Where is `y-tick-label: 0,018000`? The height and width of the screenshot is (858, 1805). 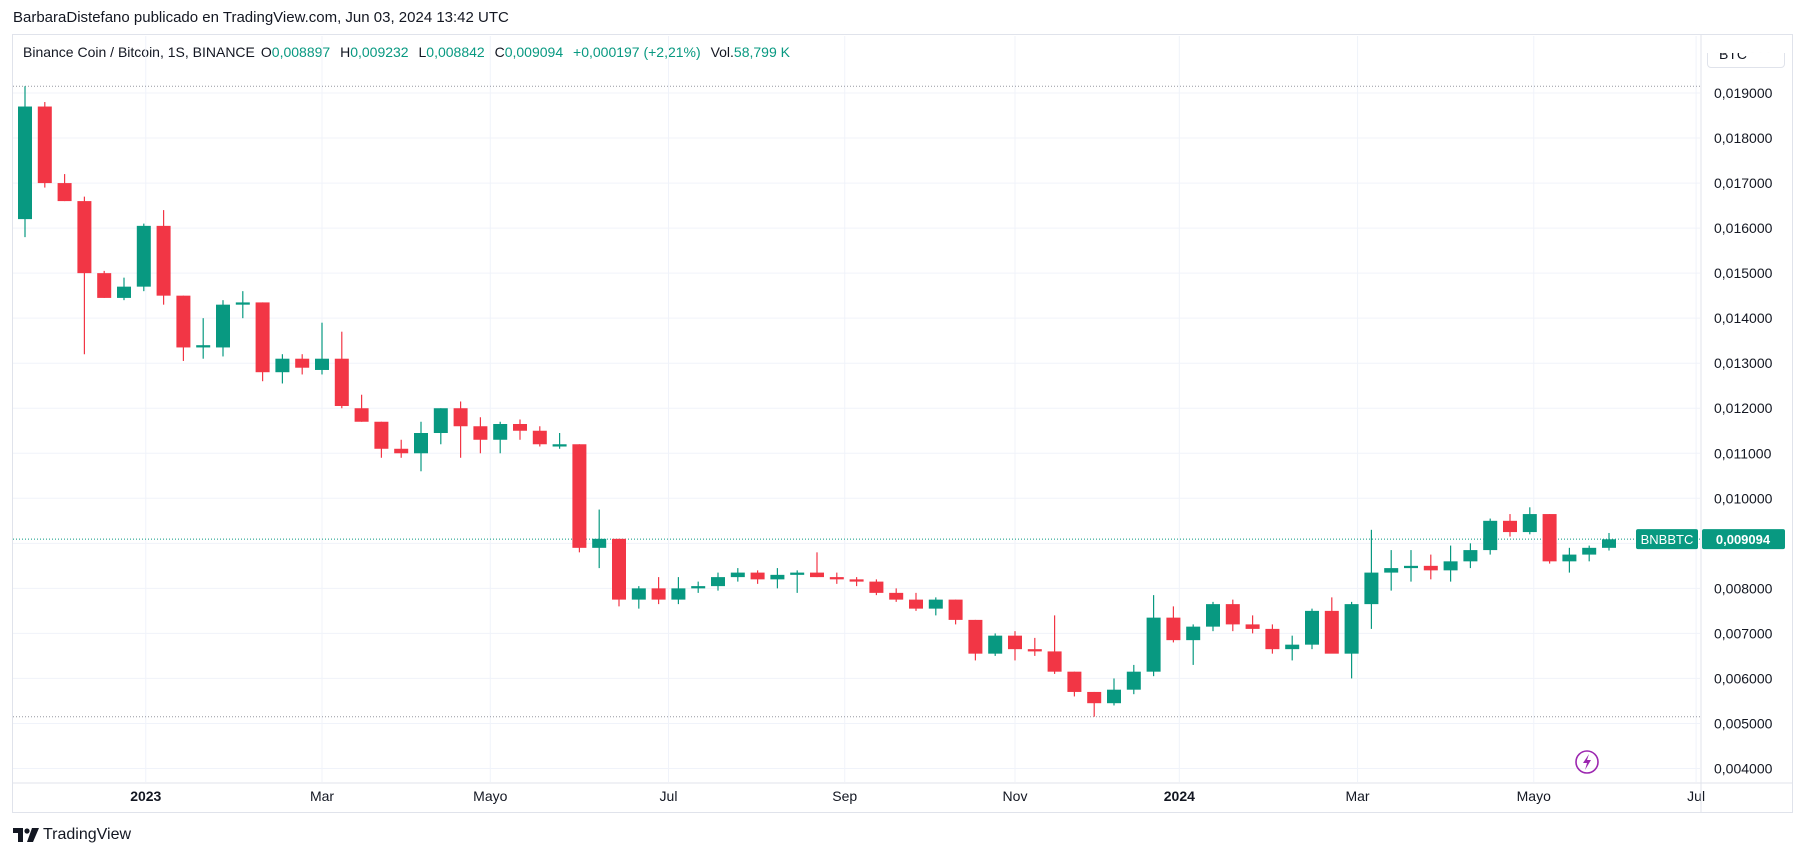 y-tick-label: 0,018000 is located at coordinates (1743, 138).